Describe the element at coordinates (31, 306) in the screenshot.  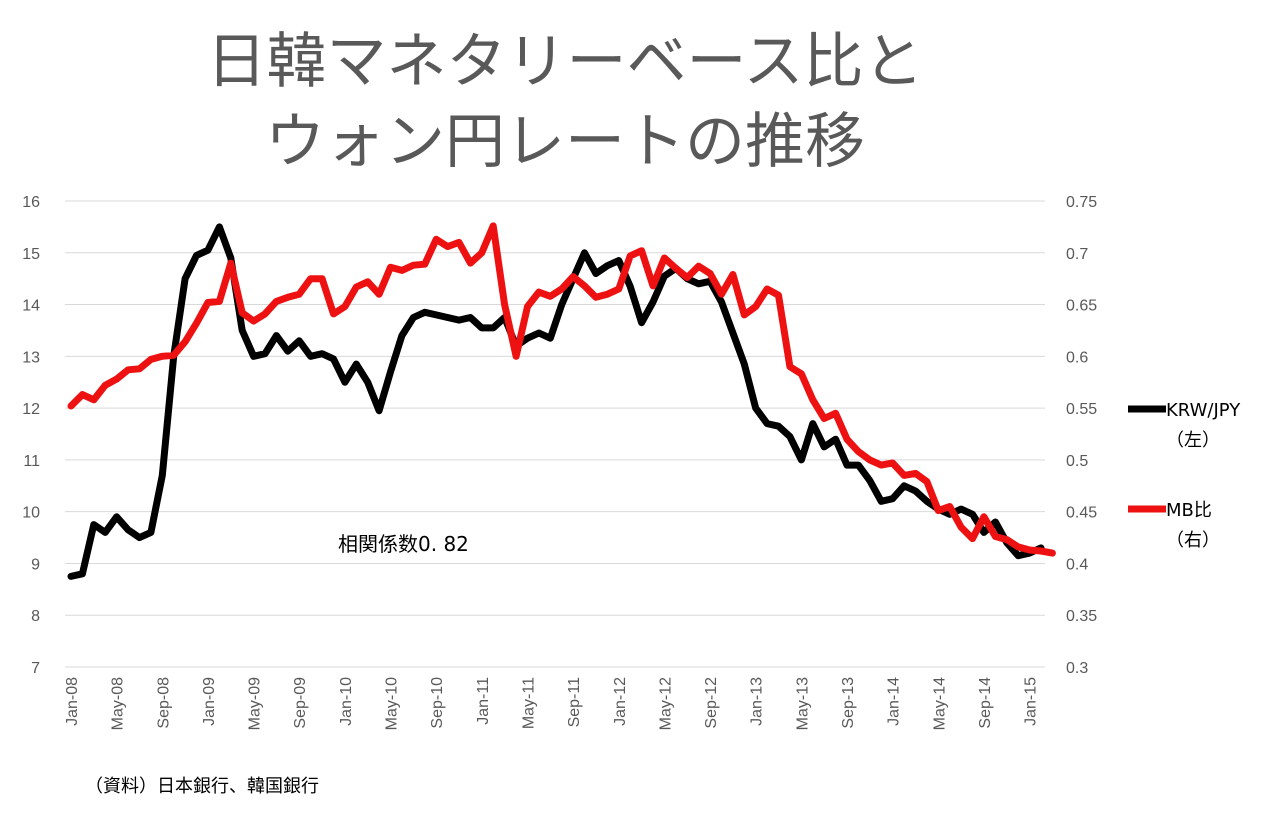
I see `y-left-tick-label: 14` at that location.